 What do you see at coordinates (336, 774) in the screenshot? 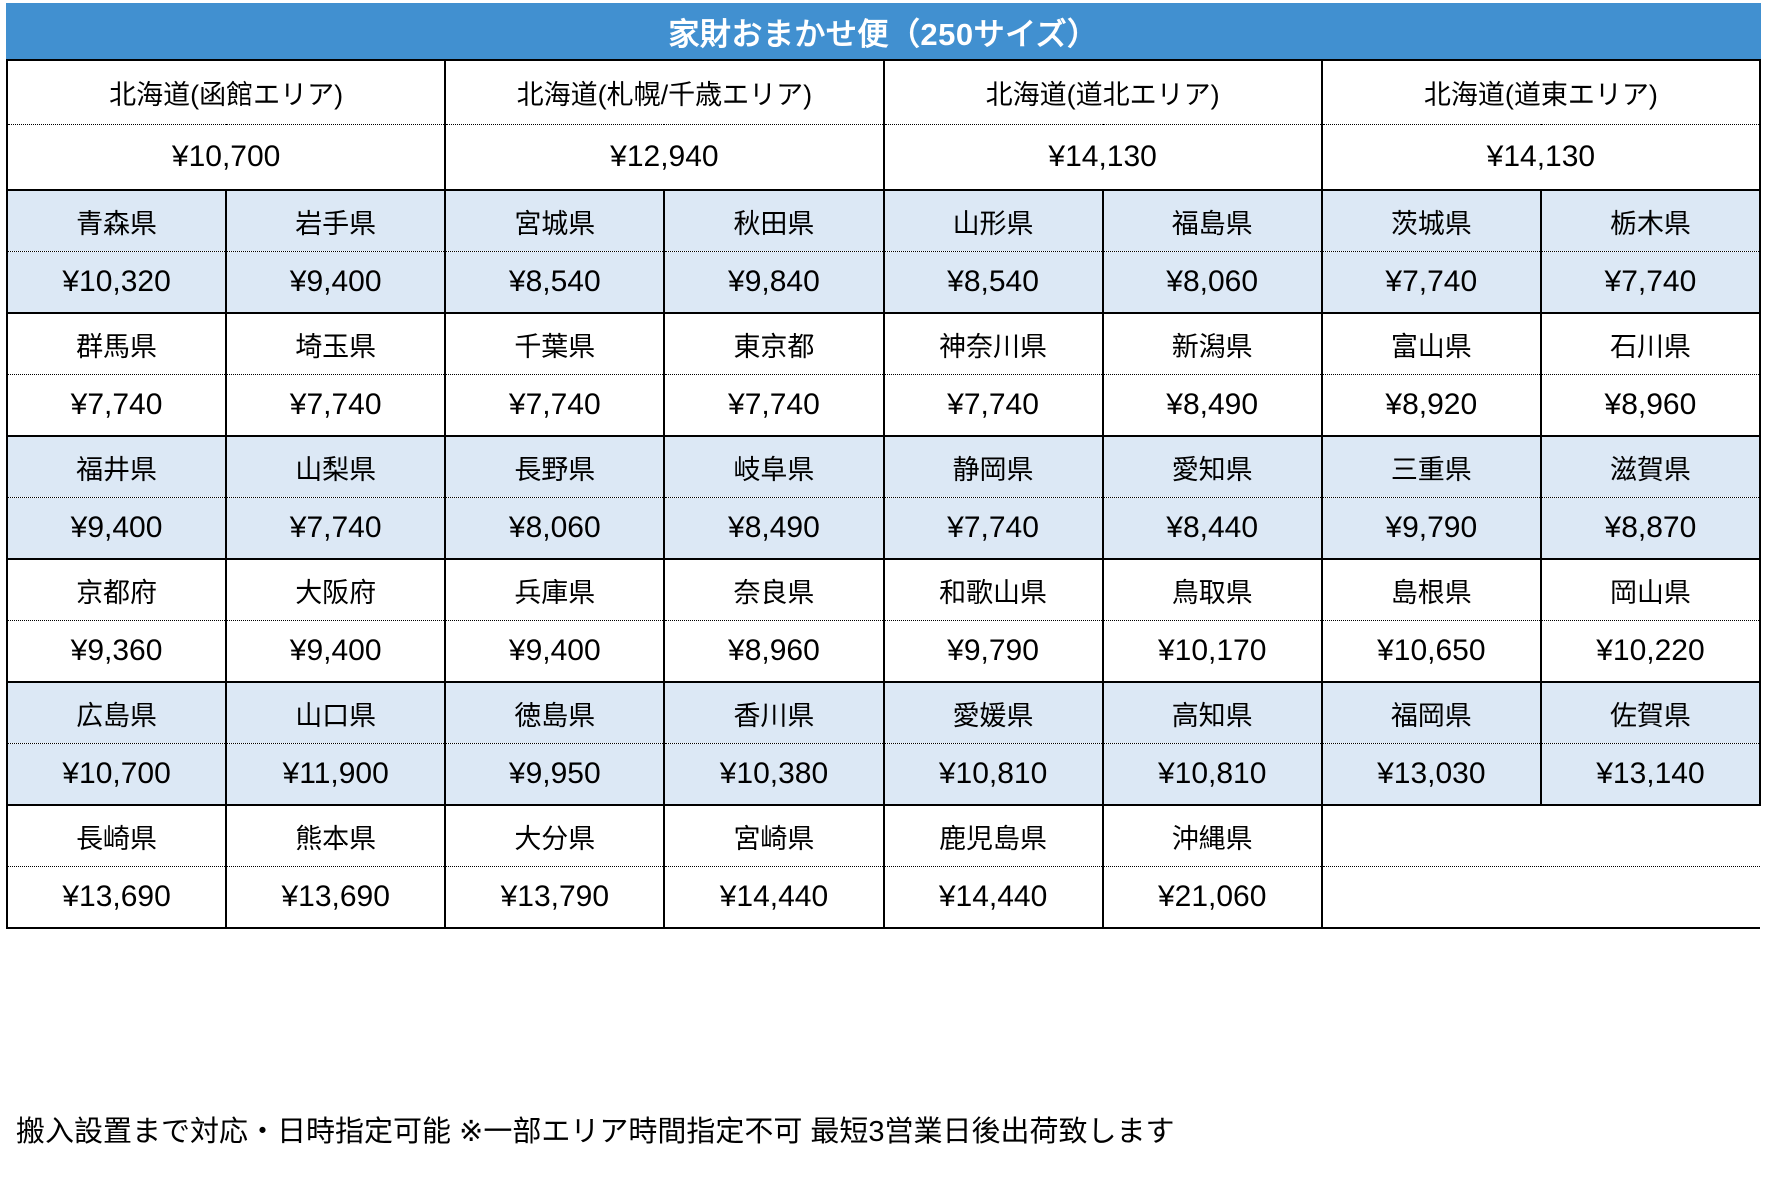
I see `prefecture-price-cell: ¥11,900` at bounding box center [336, 774].